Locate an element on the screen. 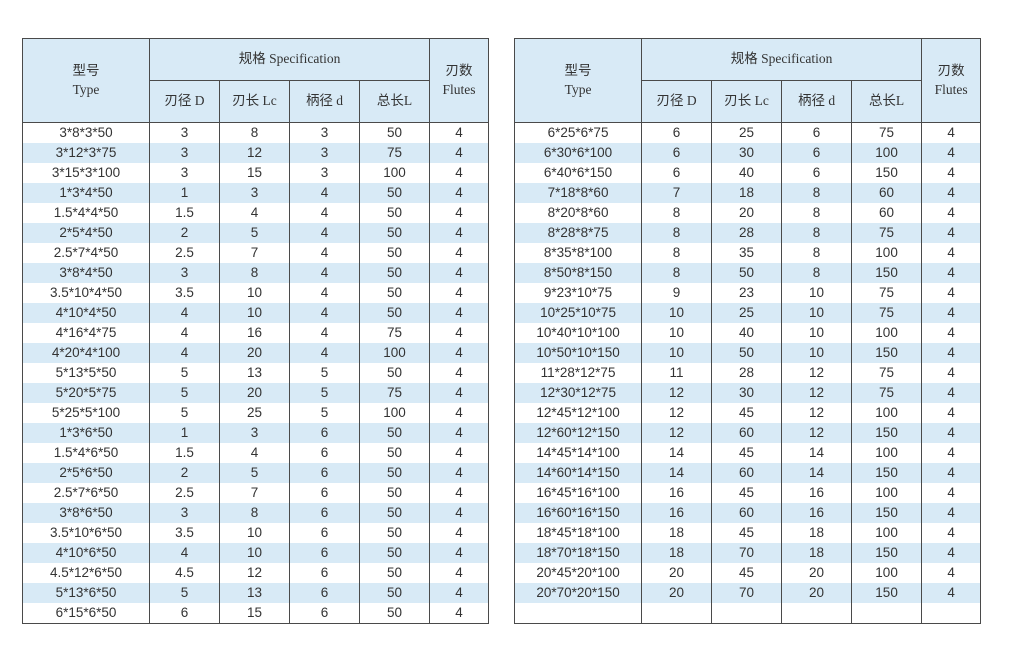  table-row: 12*30*12*75 12 30 12 75 4 is located at coordinates (748, 393).